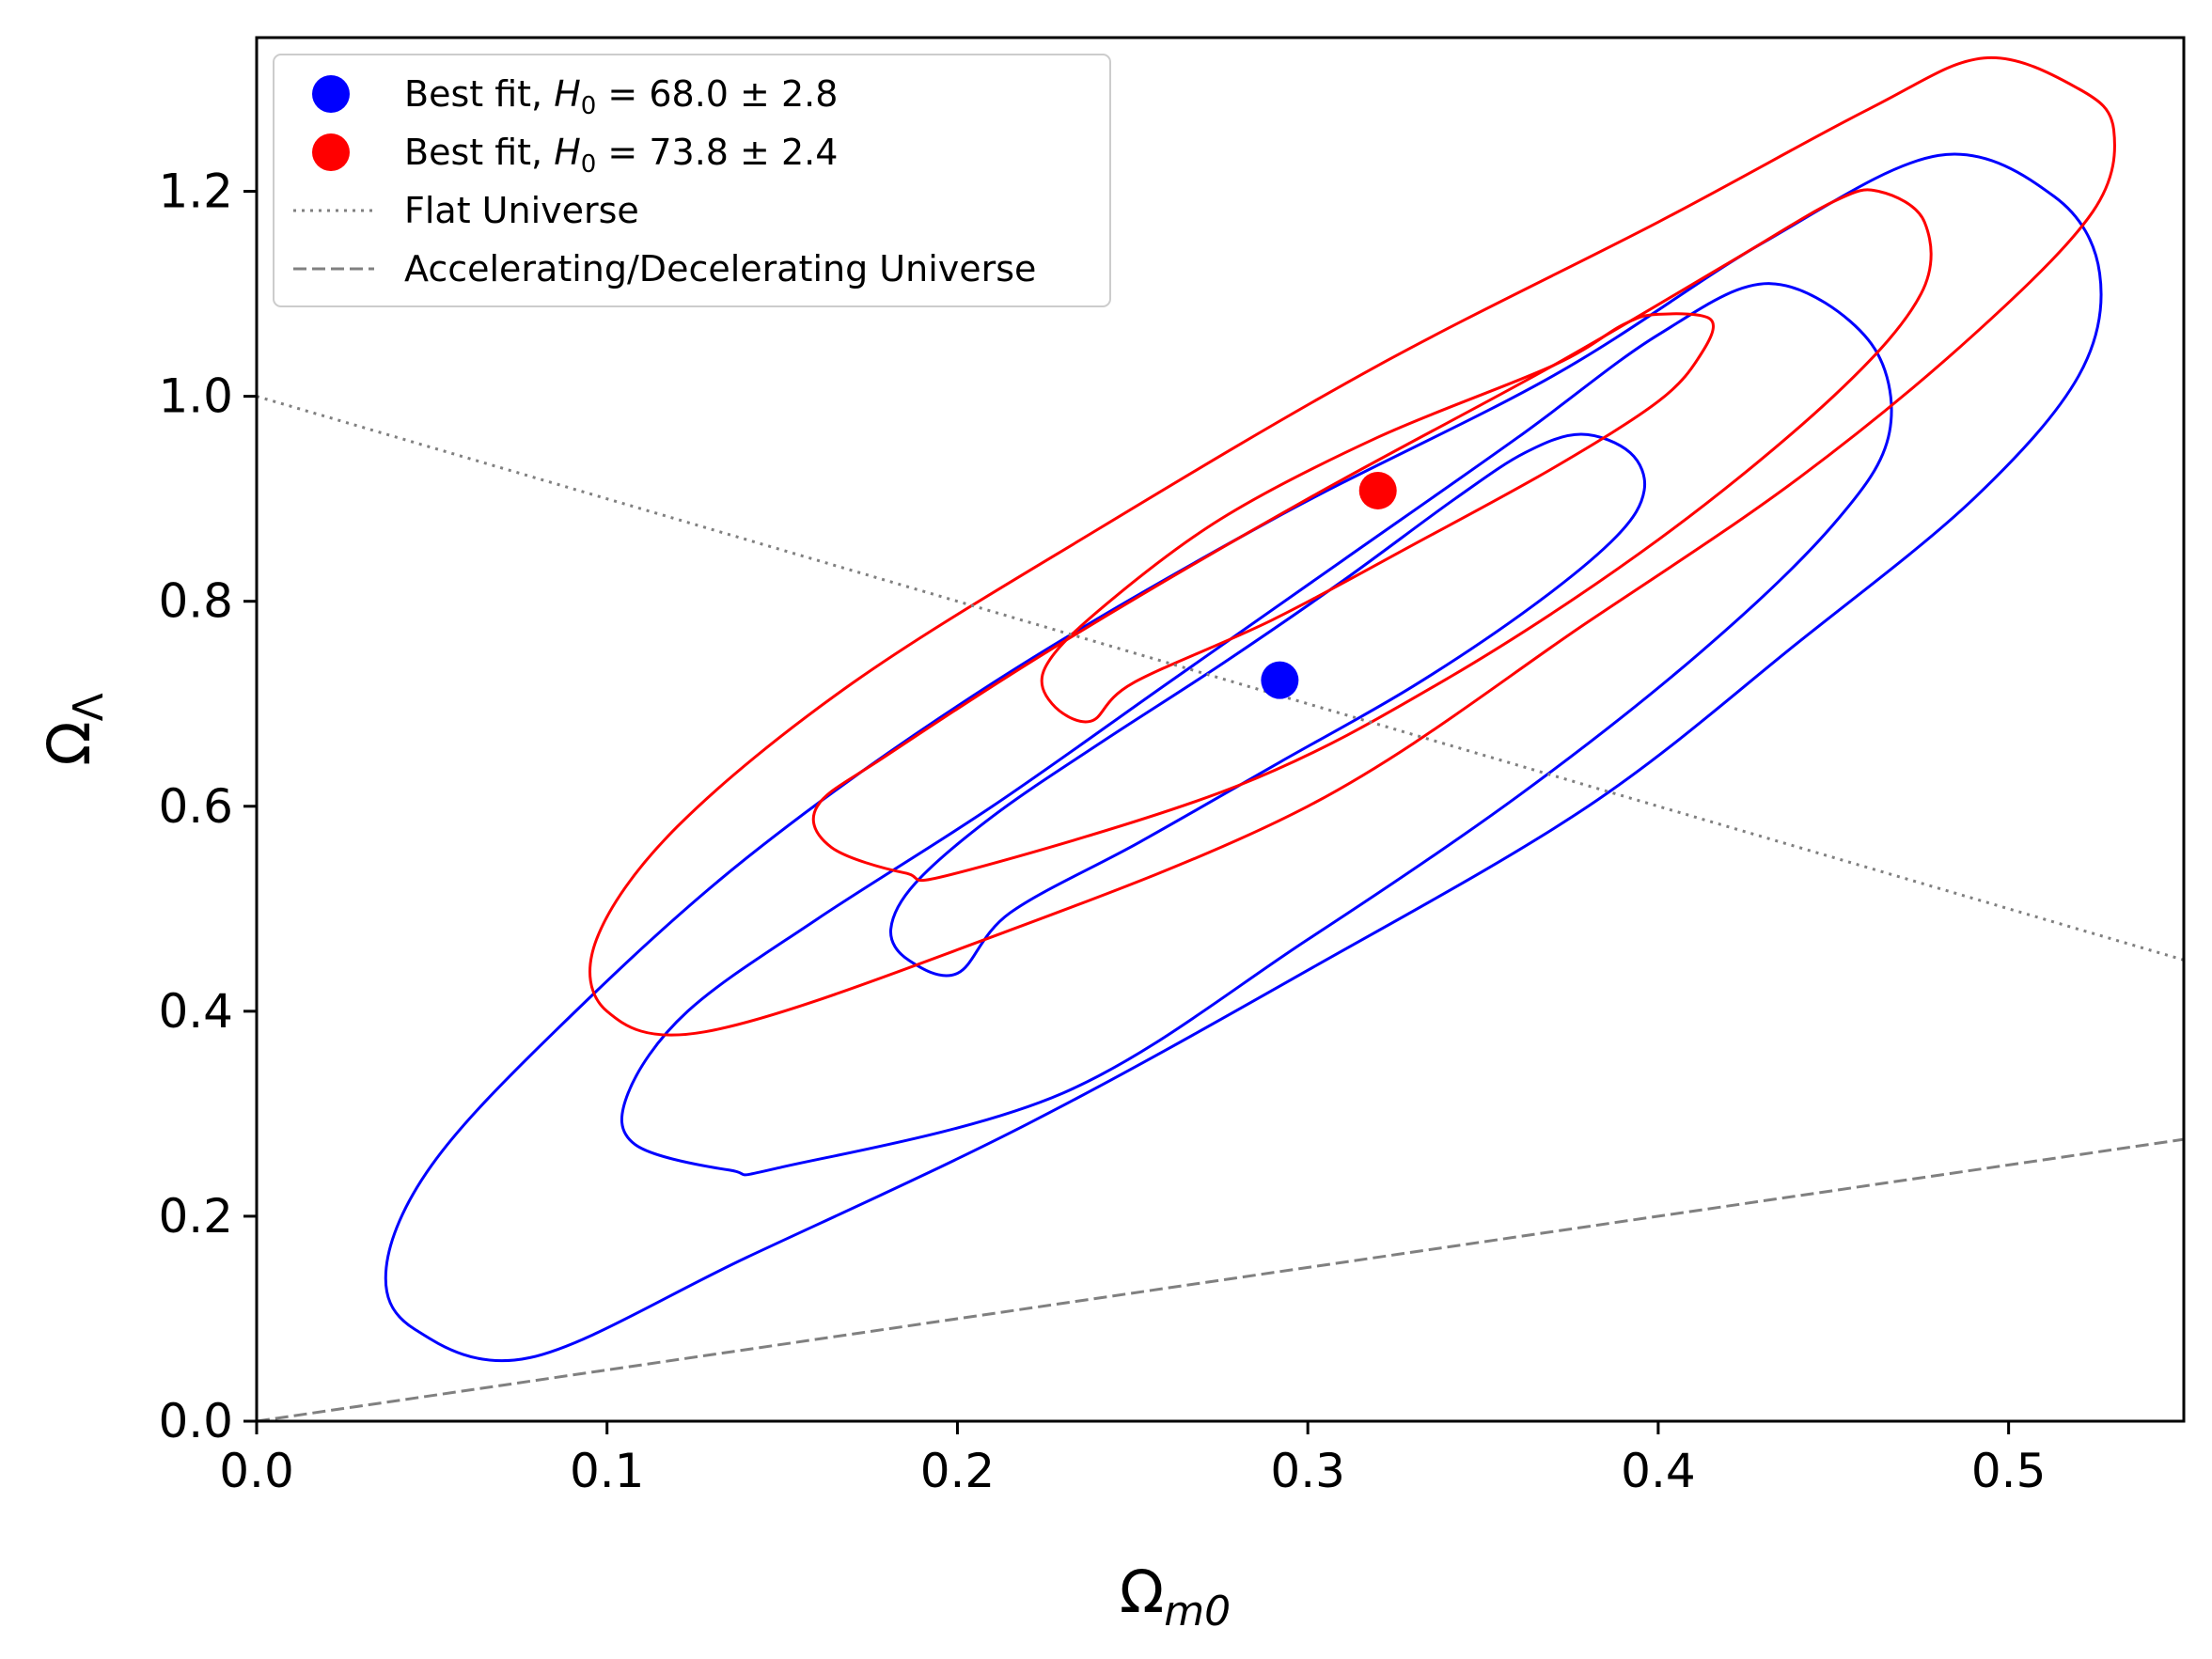  I want to click on y-axis-ticks: 0.0 0.2 0.4 0.6 0.8 1.0 1.2, so click(207, 806).